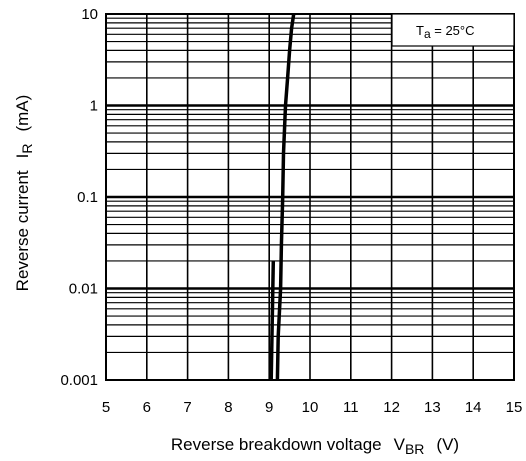 The image size is (526, 461). I want to click on curves, so click(282, 197).